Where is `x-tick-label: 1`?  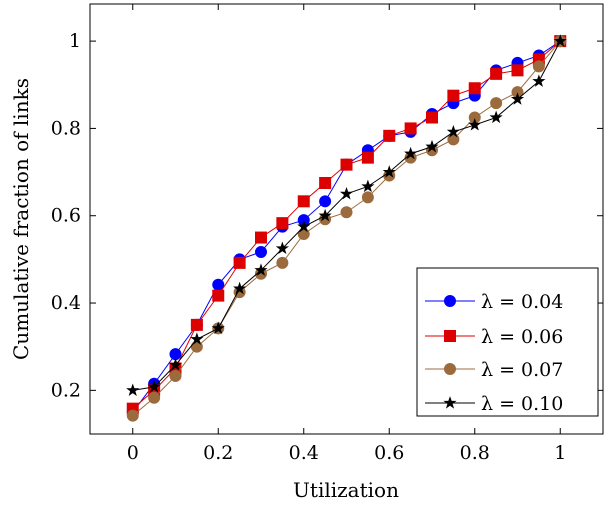
x-tick-label: 1 is located at coordinates (560, 453).